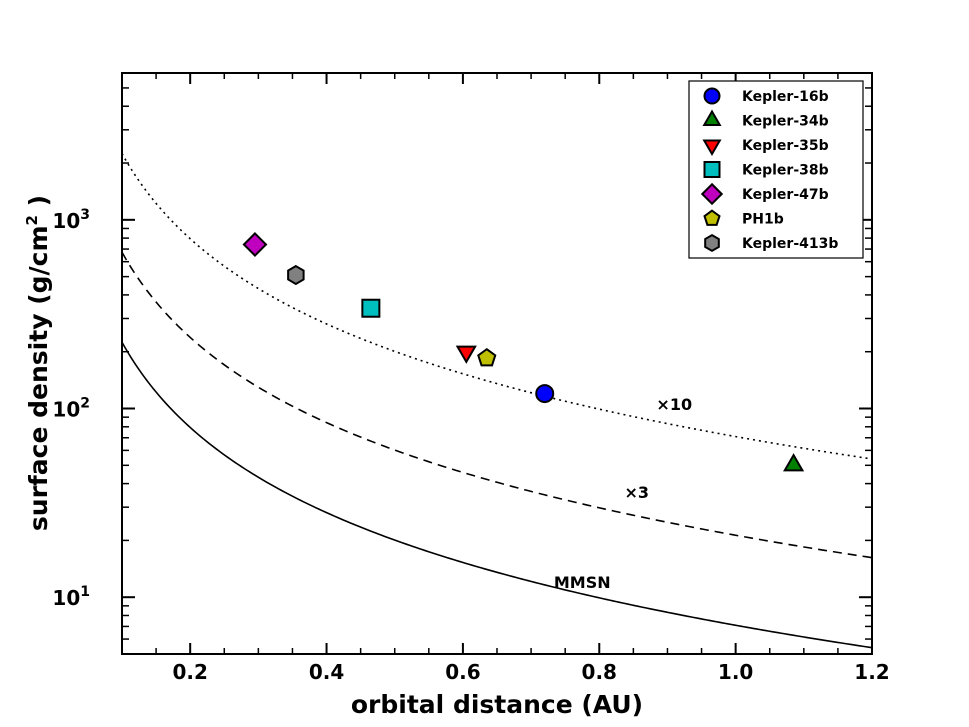 This screenshot has width=969, height=727. I want to click on y-tick-label: 10¹, so click(71, 597).